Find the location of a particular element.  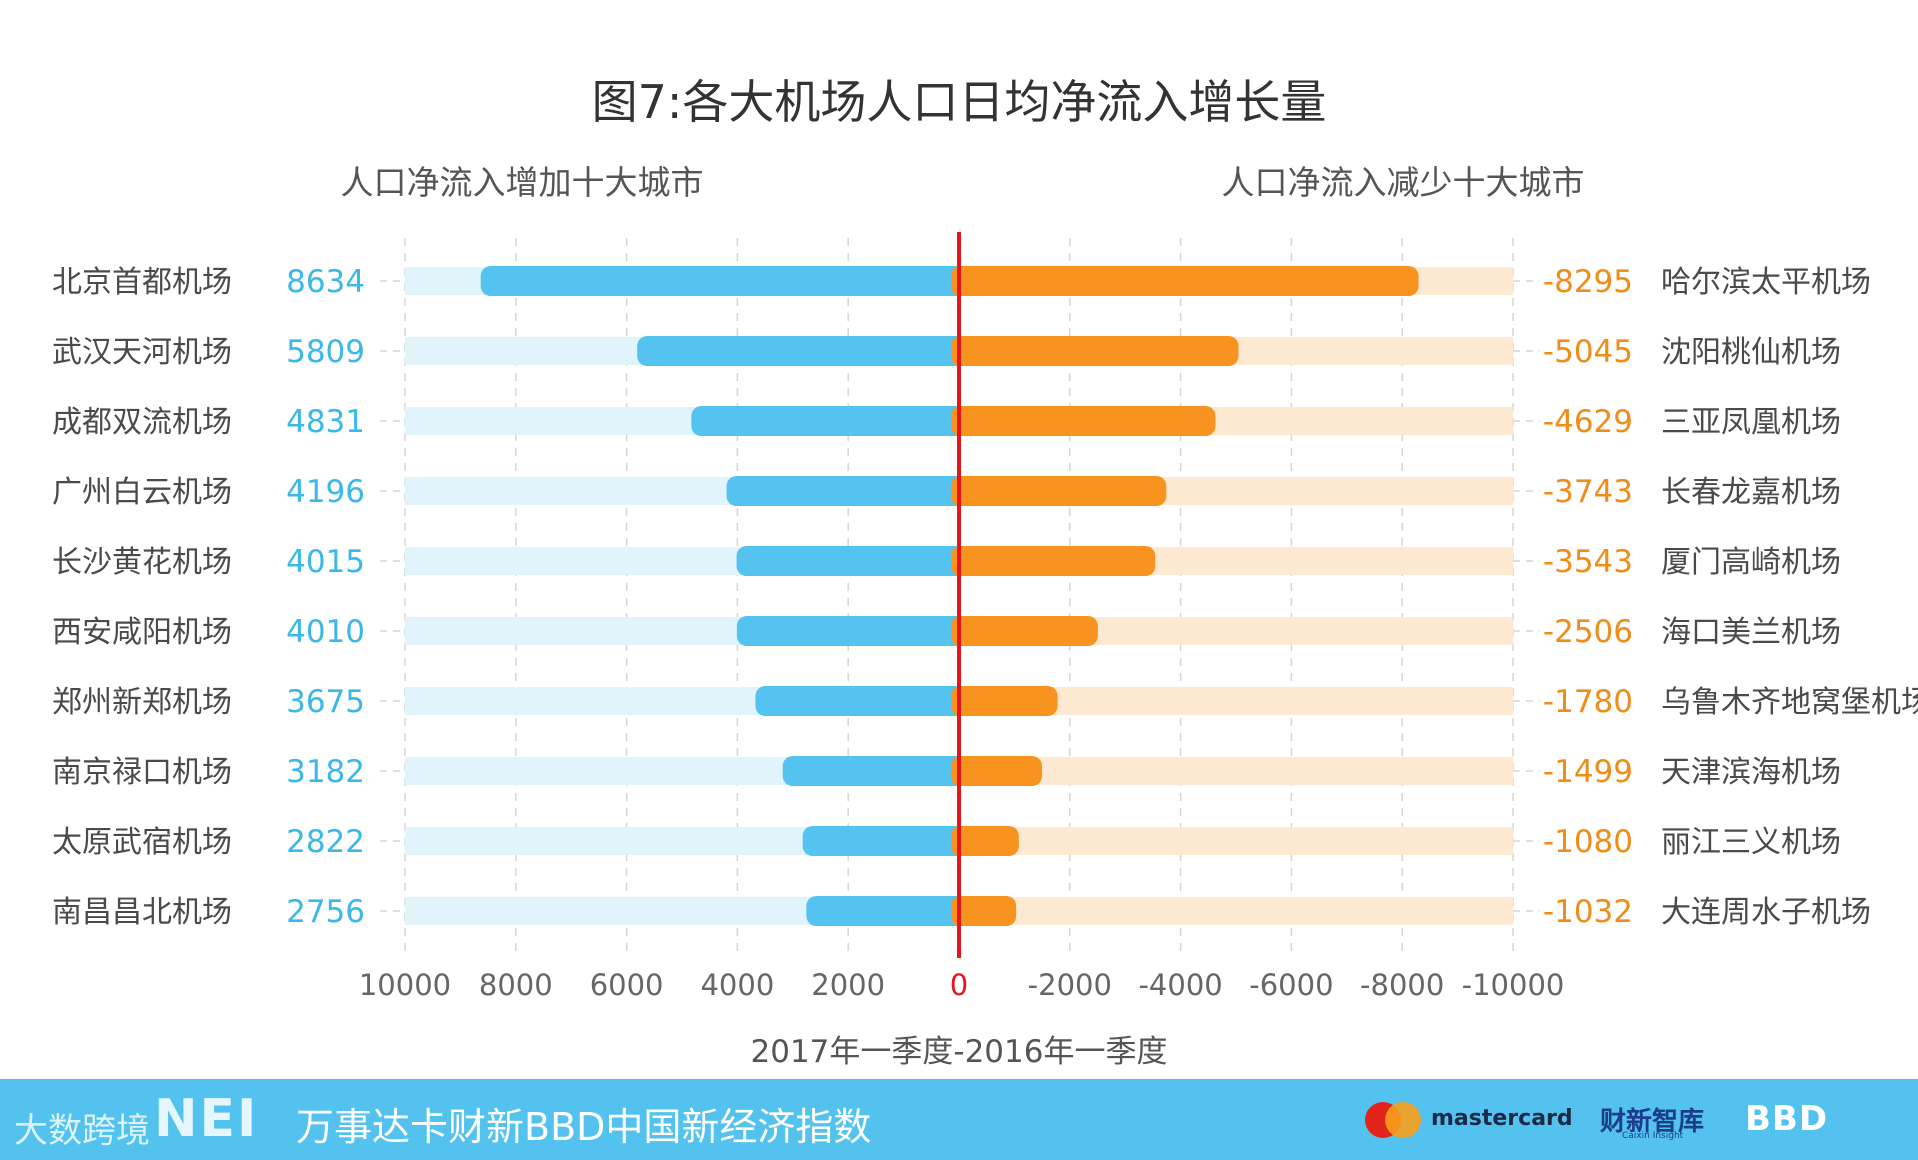

category-label-right: 三亚凤凰机场 is located at coordinates (1751, 422).